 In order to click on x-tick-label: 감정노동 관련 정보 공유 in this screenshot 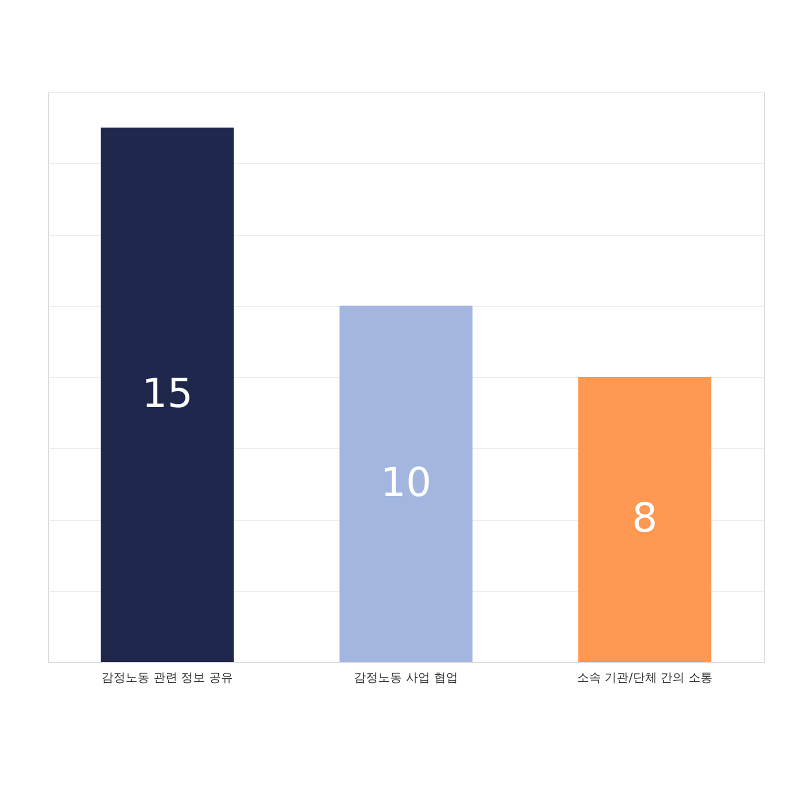, I will do `click(168, 677)`.